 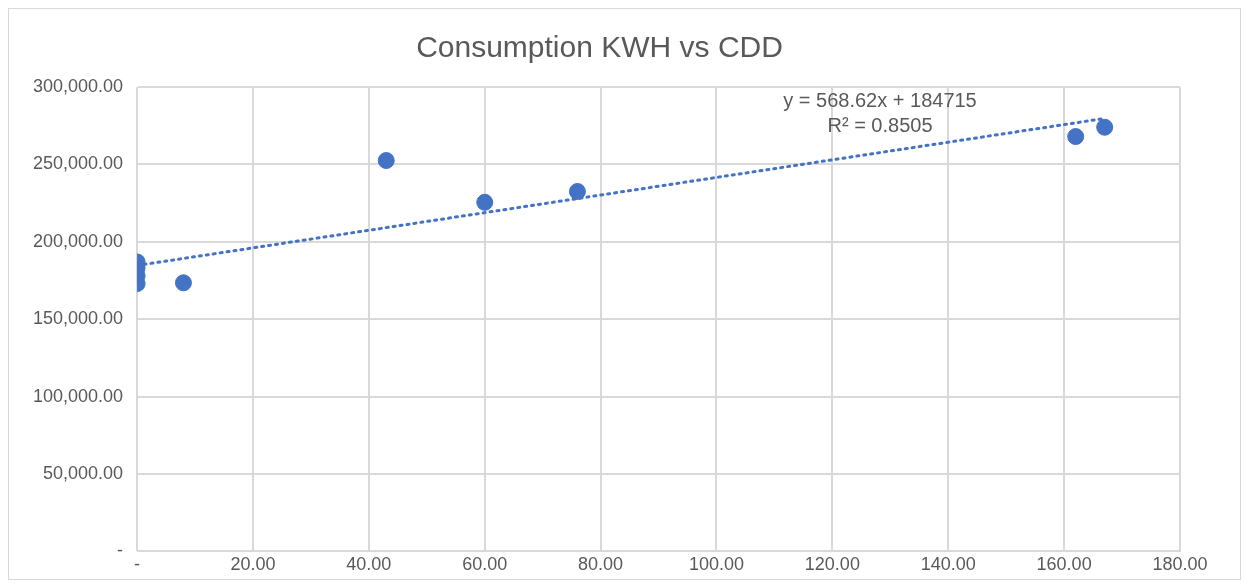 I want to click on x-tick-label: 80.00, so click(x=601, y=564).